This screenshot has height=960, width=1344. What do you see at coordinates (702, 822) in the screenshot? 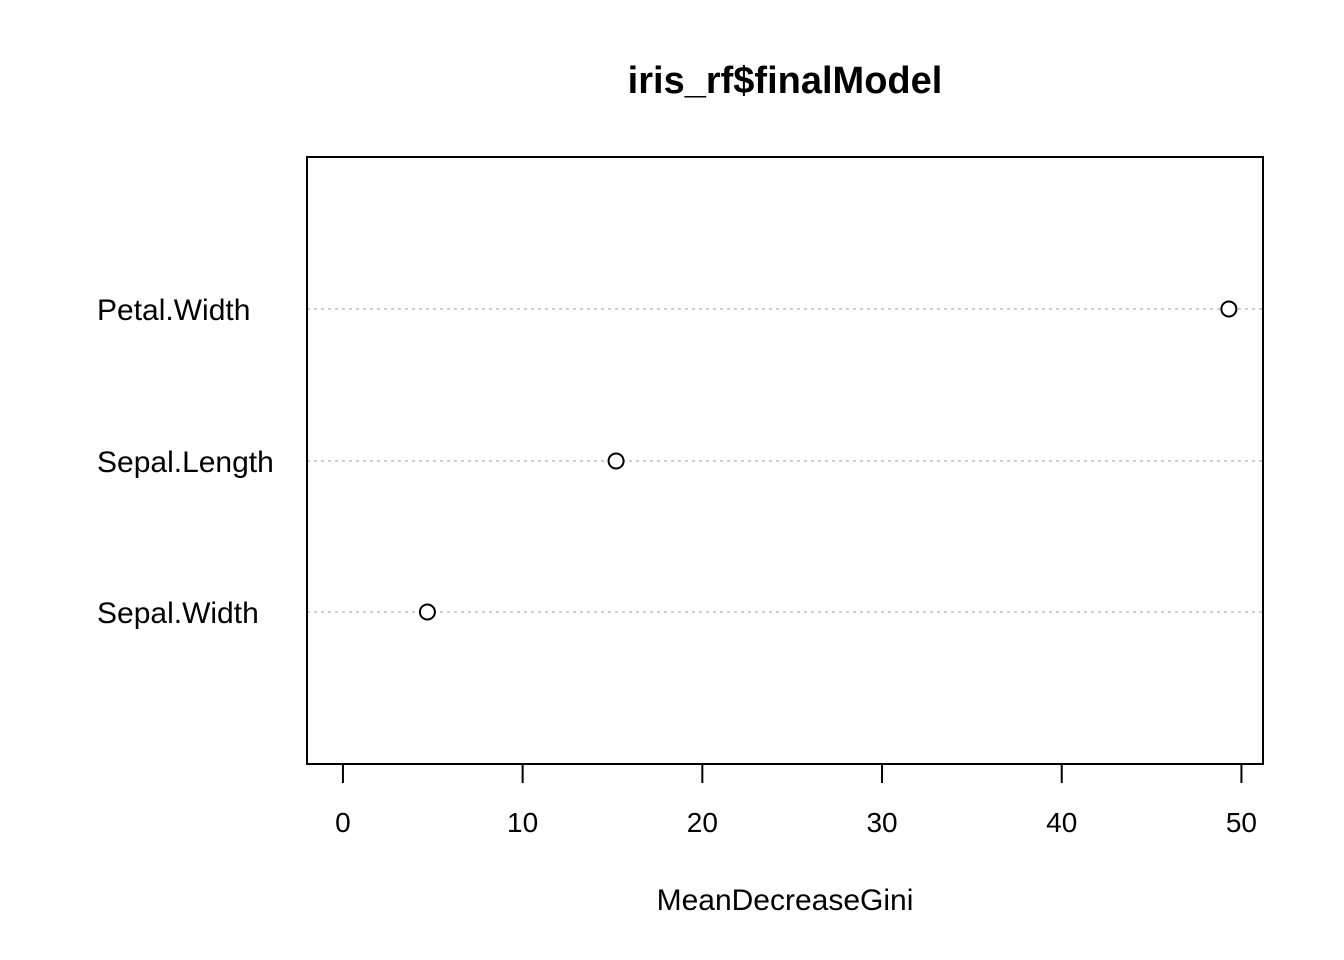
I see `x-tick-label: 20` at bounding box center [702, 822].